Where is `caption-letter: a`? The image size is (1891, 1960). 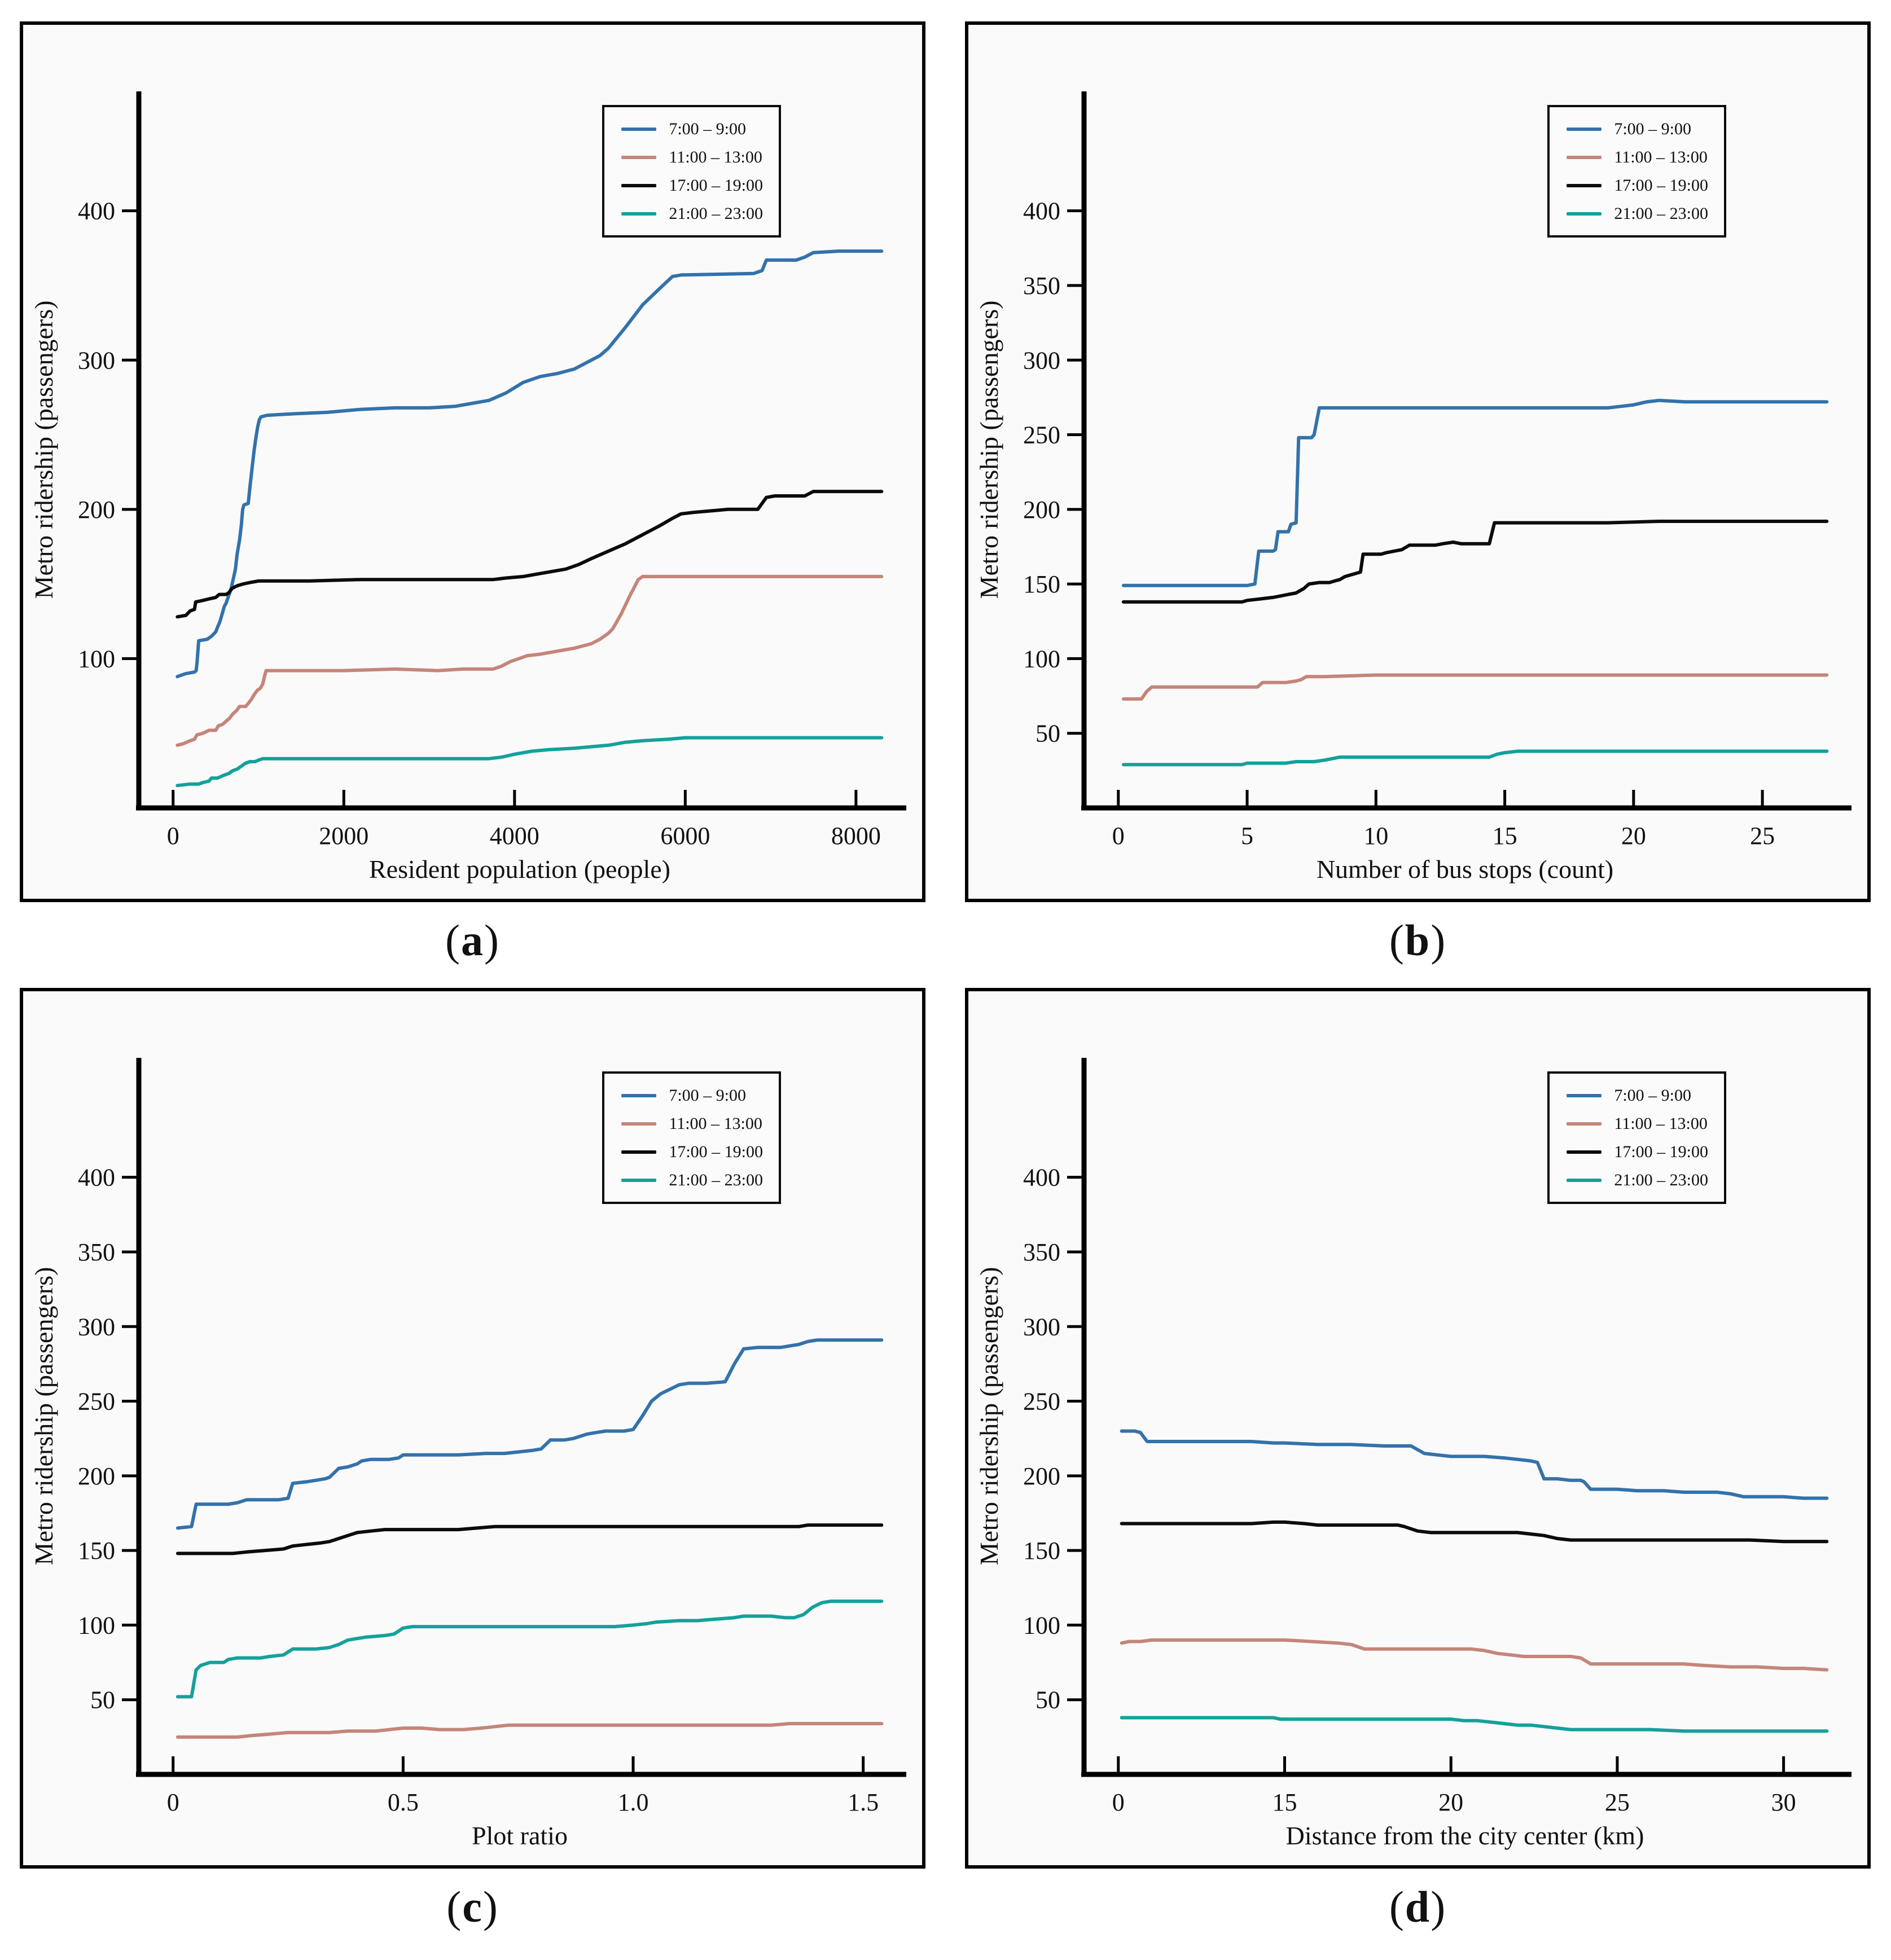 caption-letter: a is located at coordinates (472, 940).